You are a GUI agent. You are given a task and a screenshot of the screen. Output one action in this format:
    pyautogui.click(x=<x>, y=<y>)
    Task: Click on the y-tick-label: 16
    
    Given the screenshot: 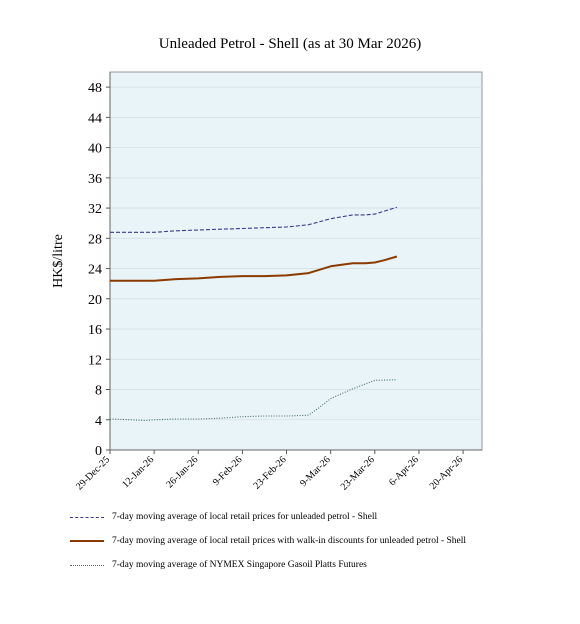 What is the action you would take?
    pyautogui.click(x=95, y=330)
    